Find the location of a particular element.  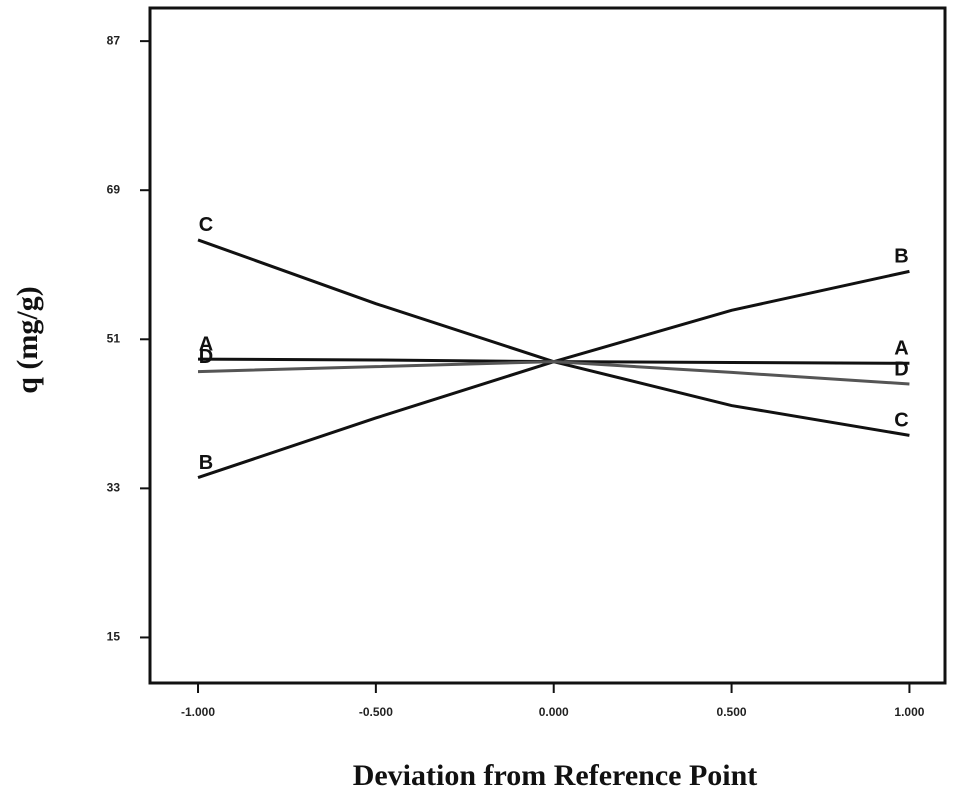

series-line is located at coordinates (553, 373).